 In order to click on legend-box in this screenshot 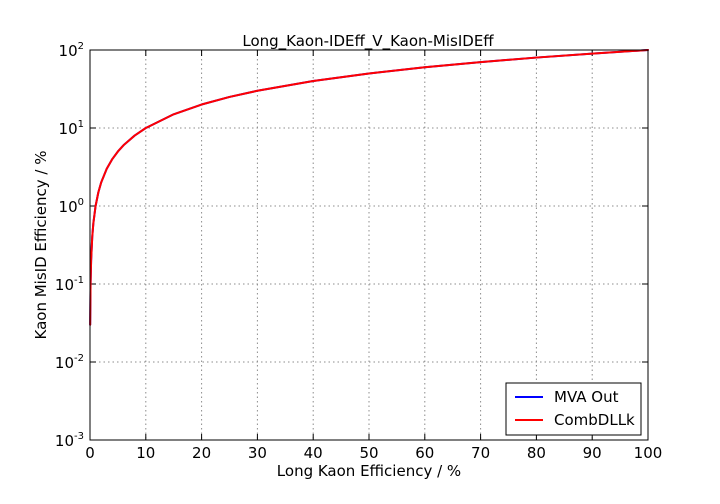, I will do `click(573, 409)`.